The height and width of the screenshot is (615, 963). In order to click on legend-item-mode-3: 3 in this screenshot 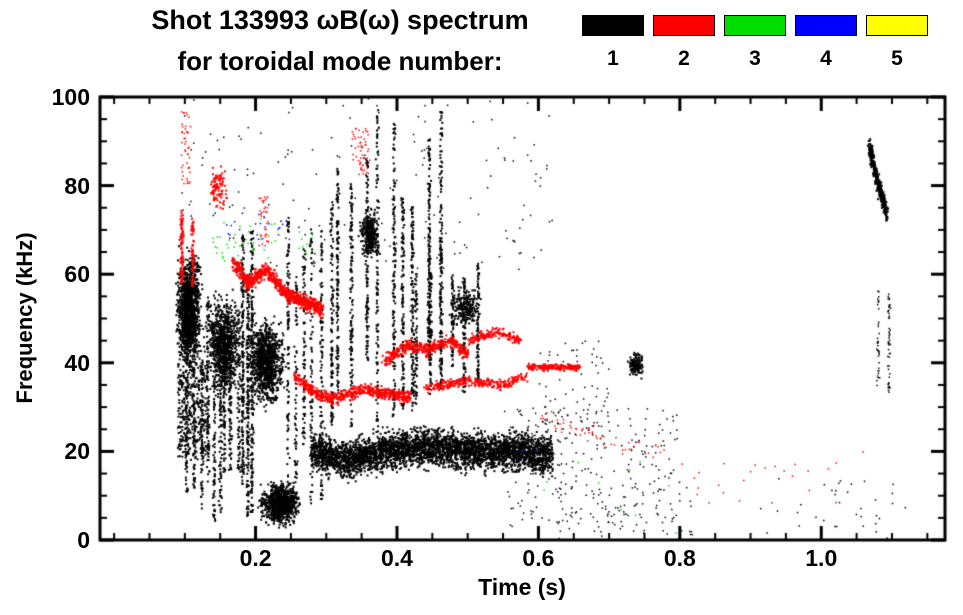, I will do `click(755, 43)`.